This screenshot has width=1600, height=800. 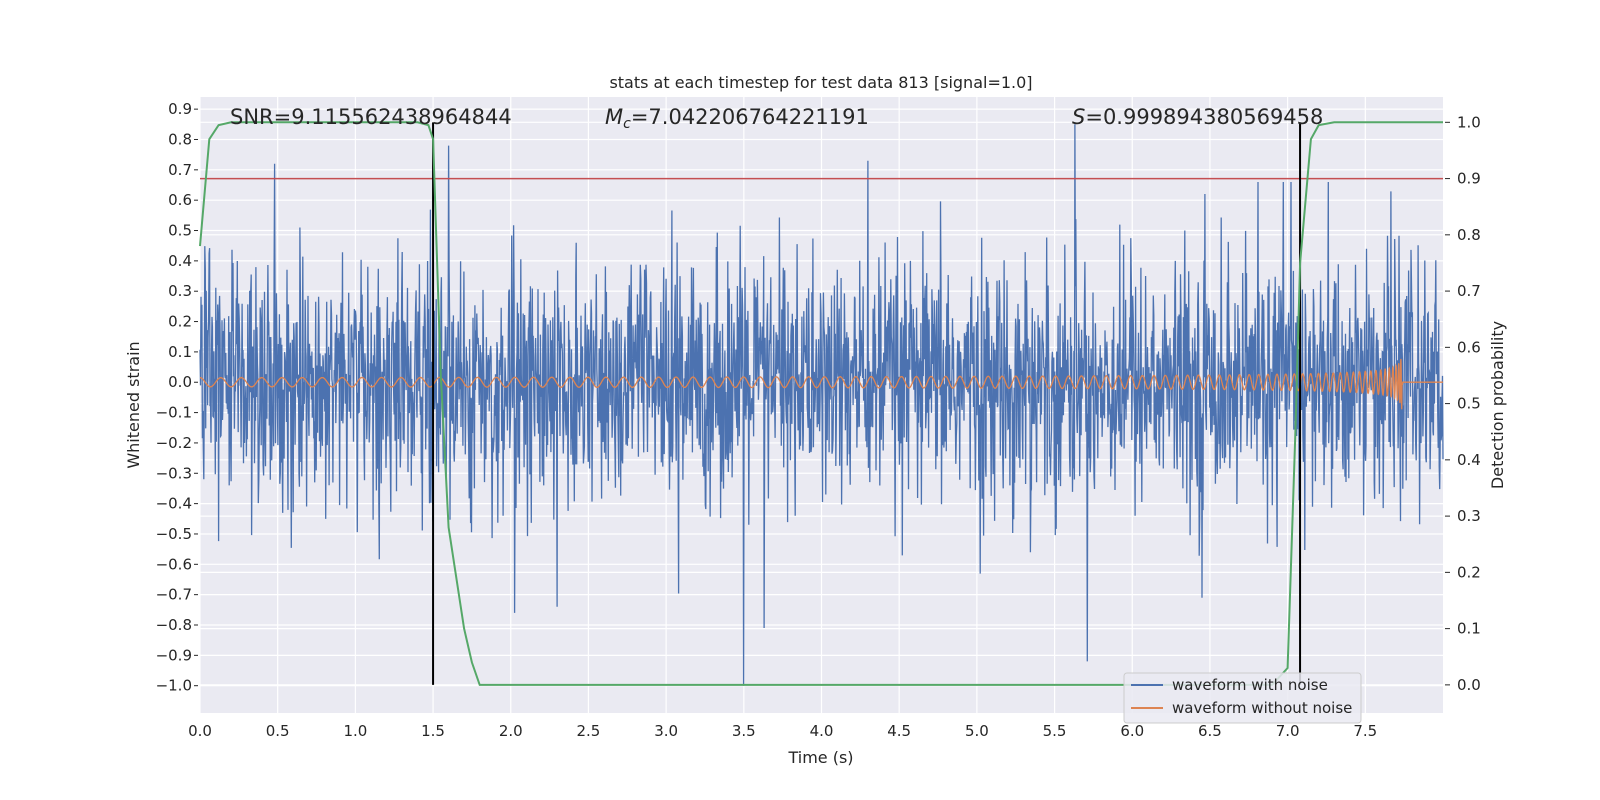 I want to click on y-left-tick-label: −1.0, so click(x=174, y=686).